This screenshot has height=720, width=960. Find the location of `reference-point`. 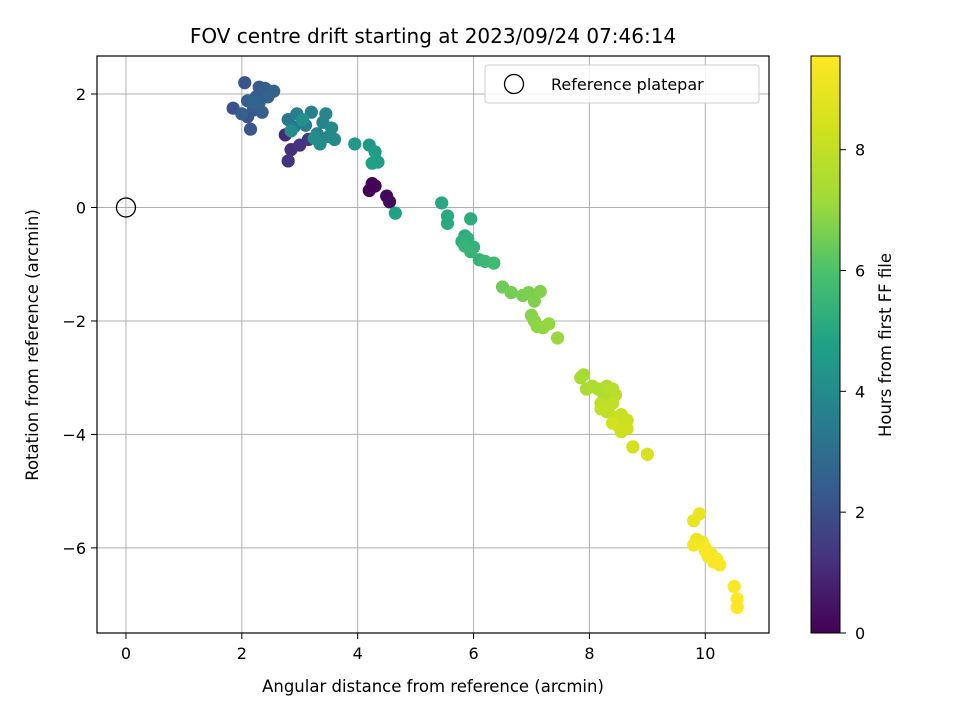

reference-point is located at coordinates (126, 207).